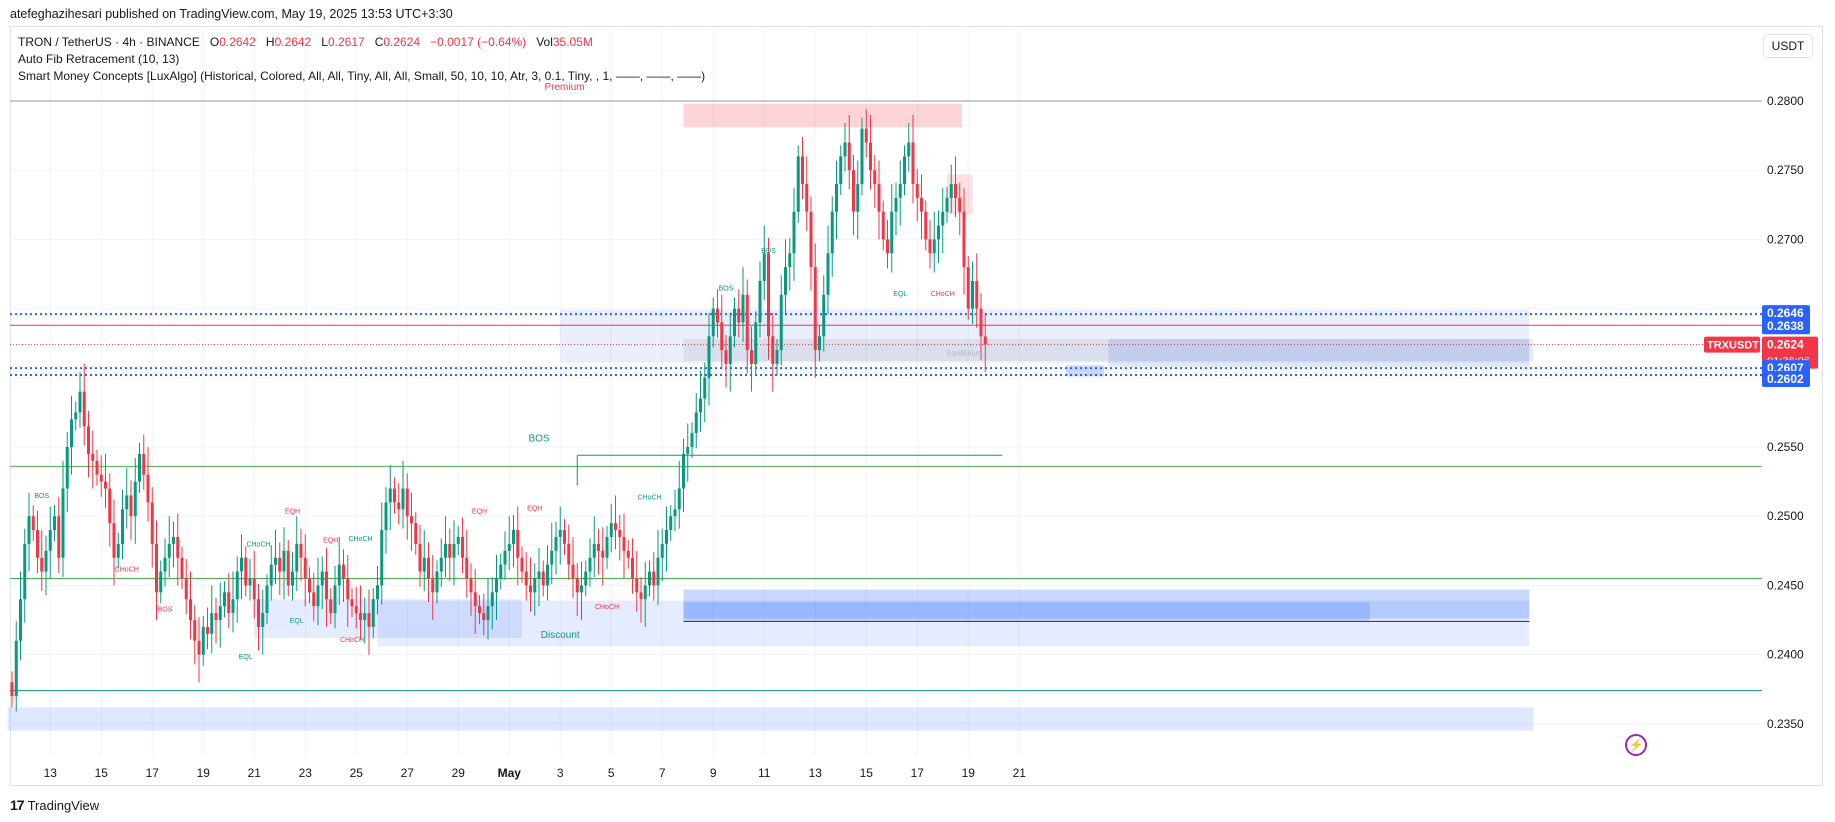 The height and width of the screenshot is (822, 1835). I want to click on open-value: 0.2642, so click(237, 42).